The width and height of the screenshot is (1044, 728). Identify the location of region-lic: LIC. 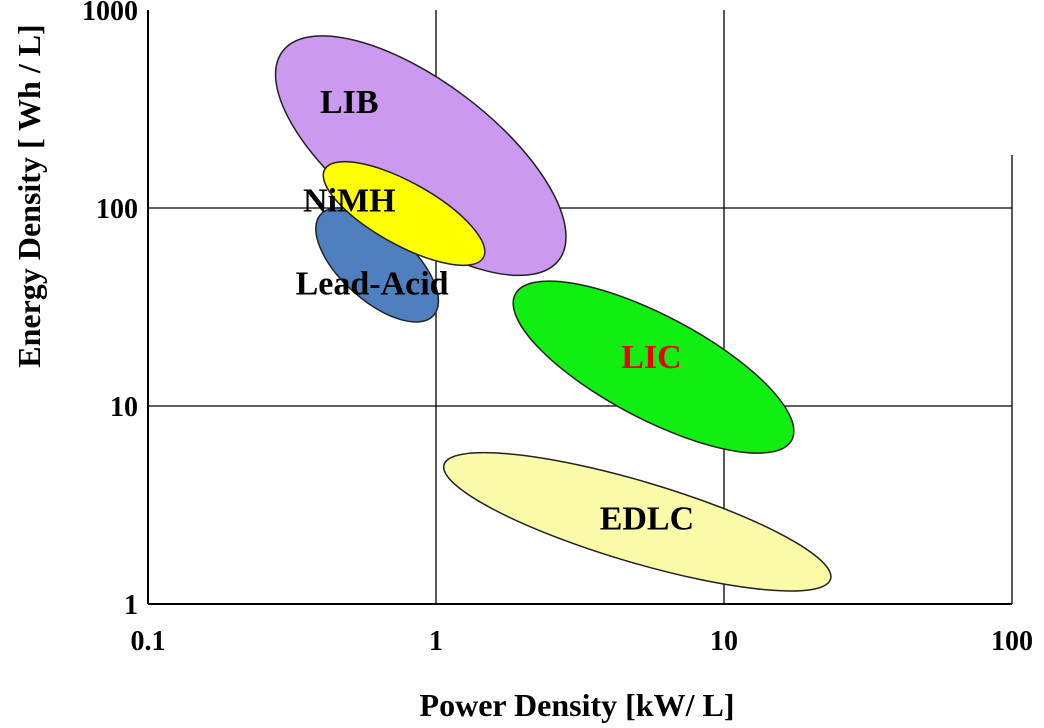
(653, 367).